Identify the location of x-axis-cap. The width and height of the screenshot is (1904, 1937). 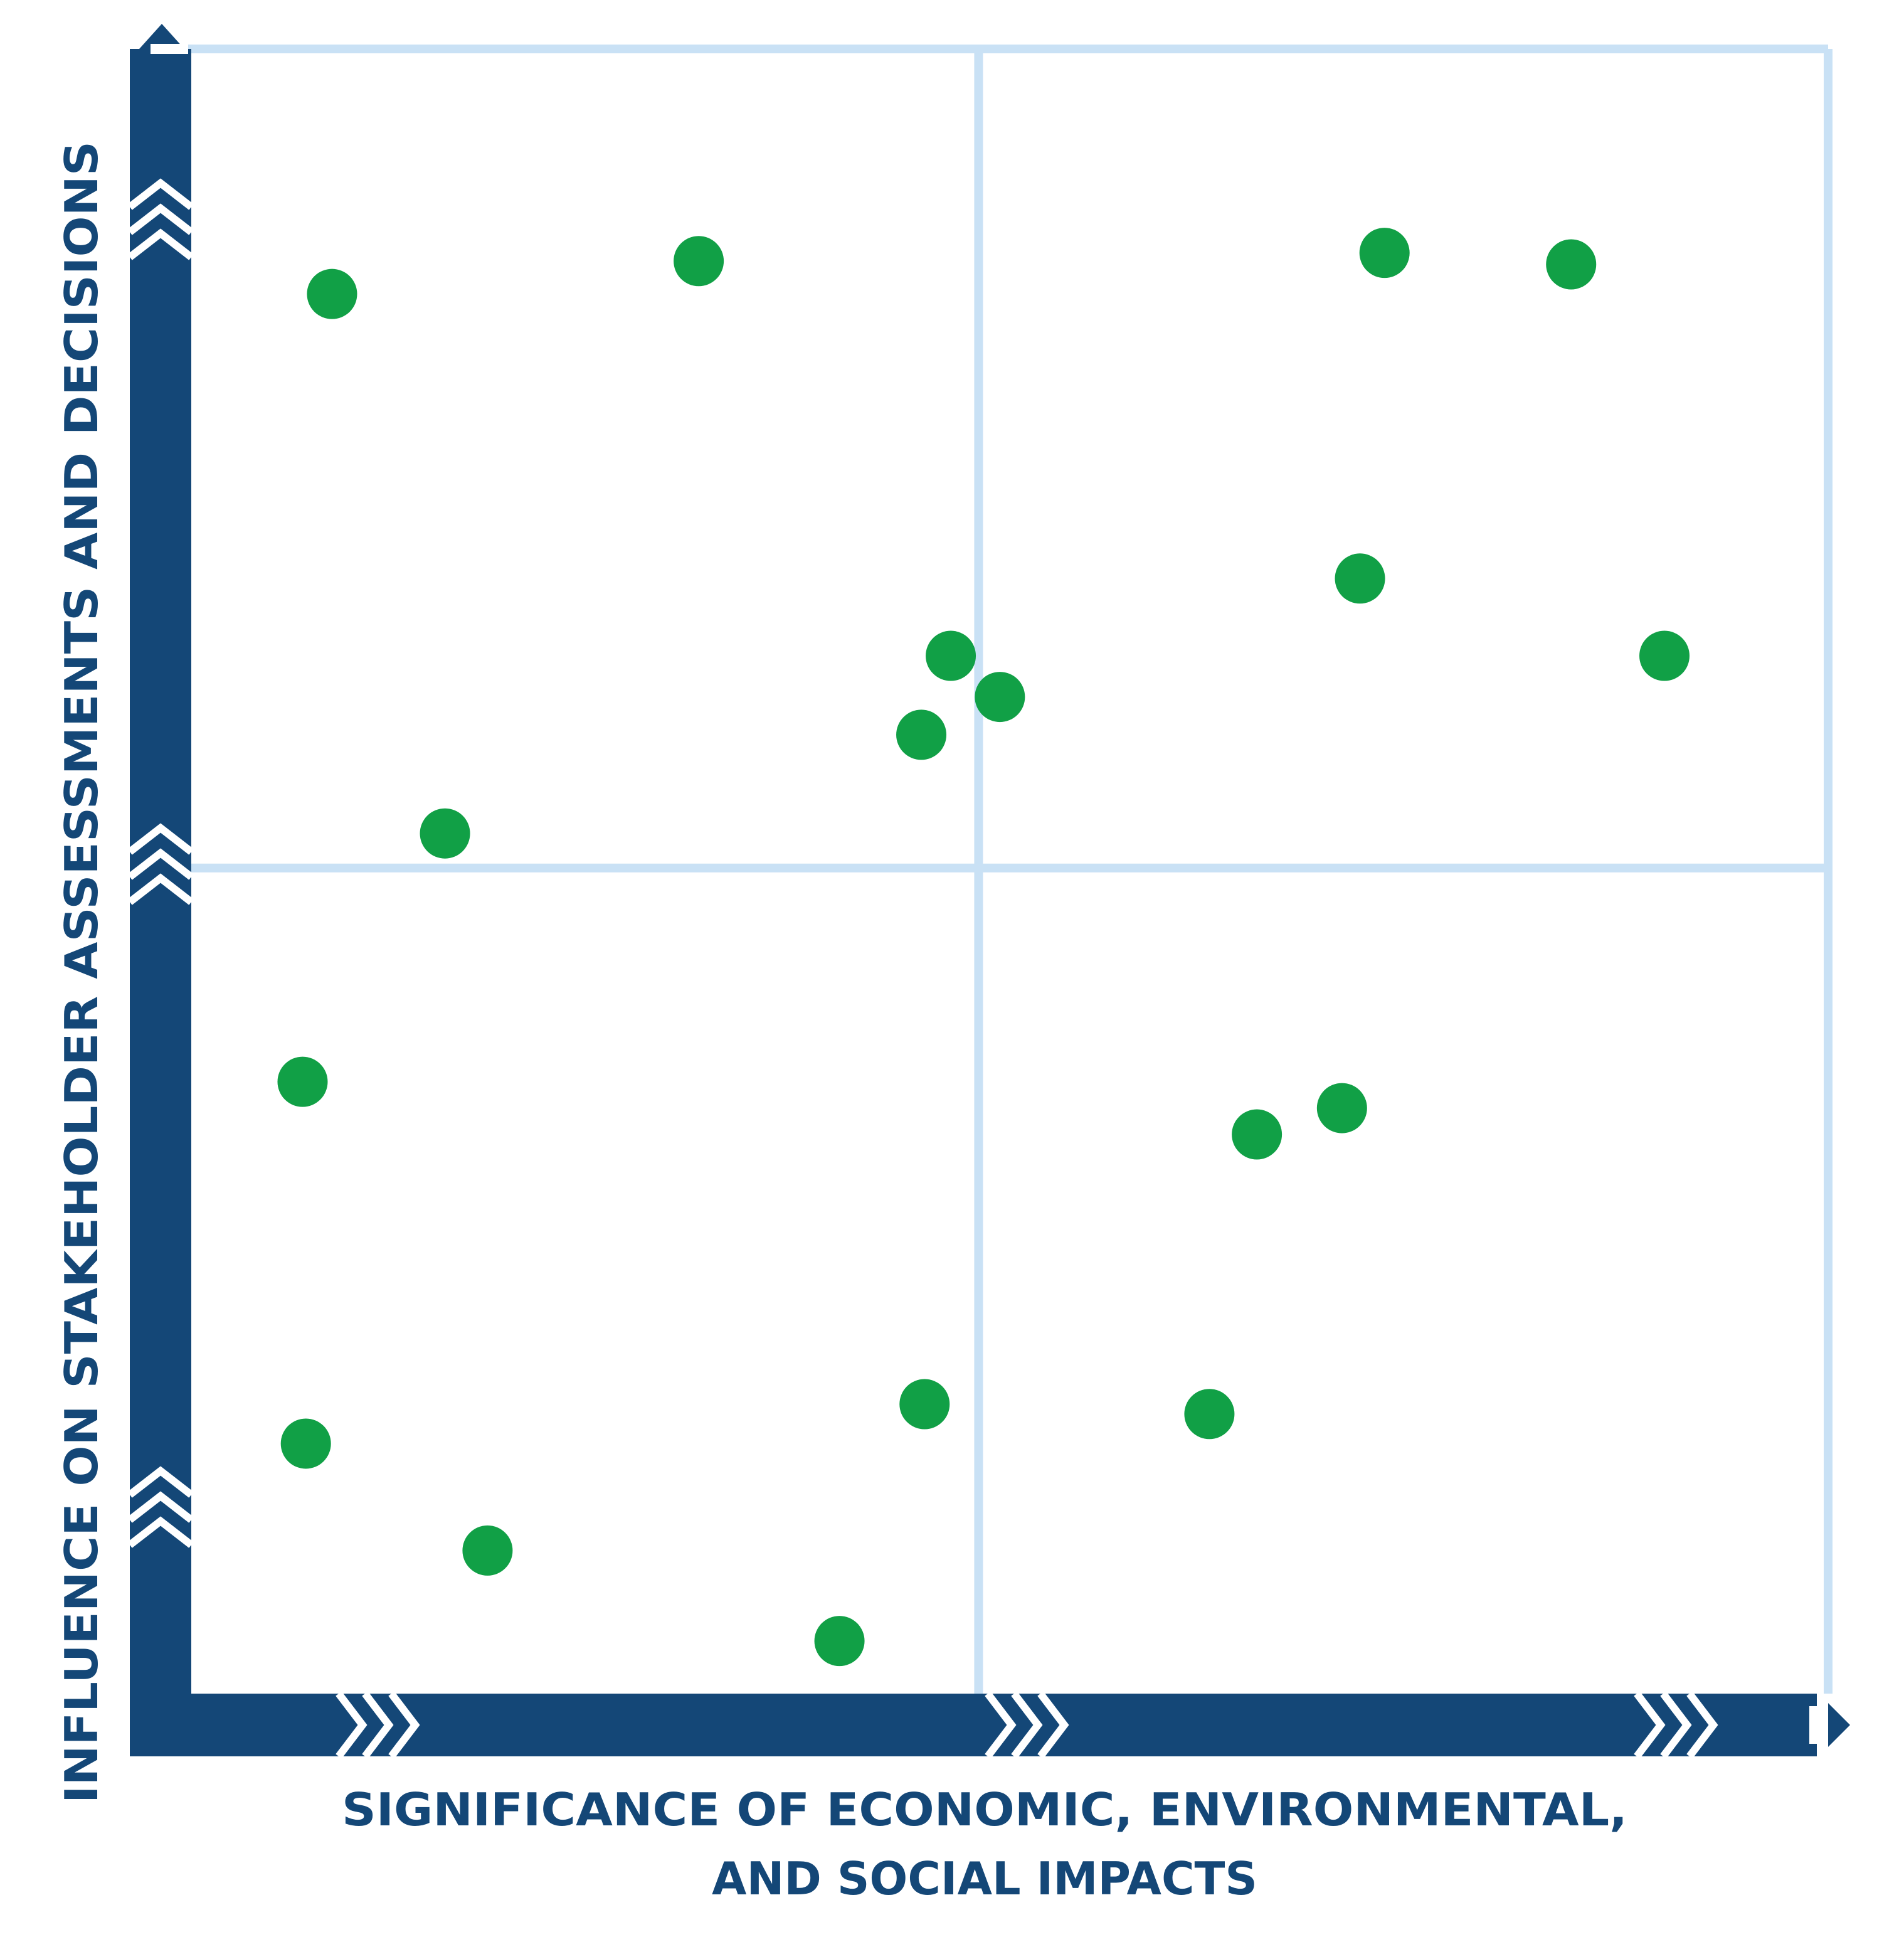
(1814, 1725).